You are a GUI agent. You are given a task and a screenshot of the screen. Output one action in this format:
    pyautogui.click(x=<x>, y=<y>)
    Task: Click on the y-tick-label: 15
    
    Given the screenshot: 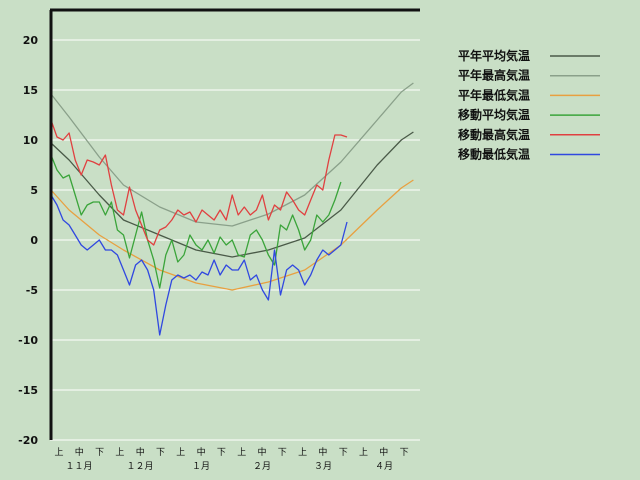 What is the action you would take?
    pyautogui.click(x=30, y=90)
    